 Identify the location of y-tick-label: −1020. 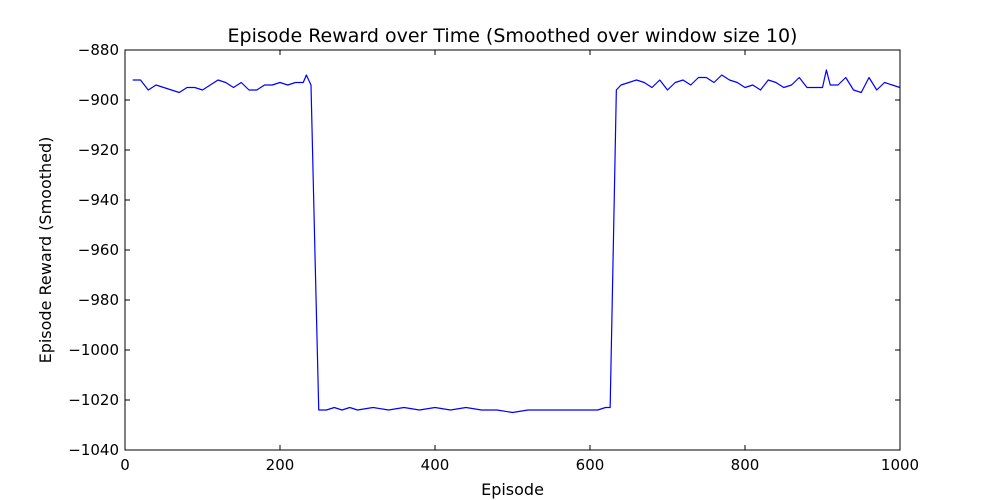
(93, 400).